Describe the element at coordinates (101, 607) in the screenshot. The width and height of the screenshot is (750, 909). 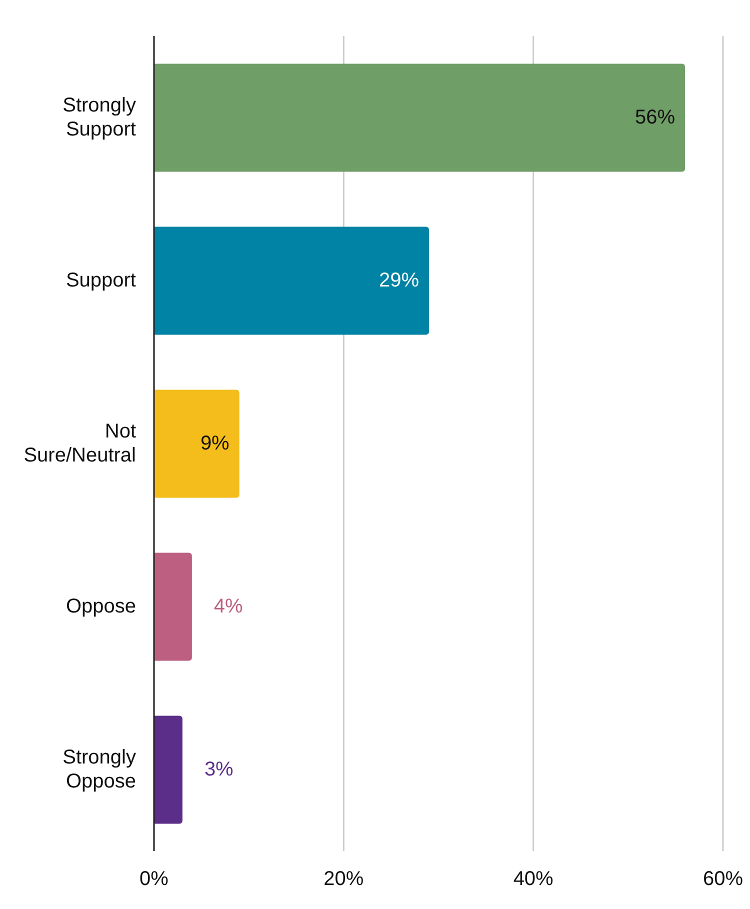
I see `y-tick-label: Oppose` at that location.